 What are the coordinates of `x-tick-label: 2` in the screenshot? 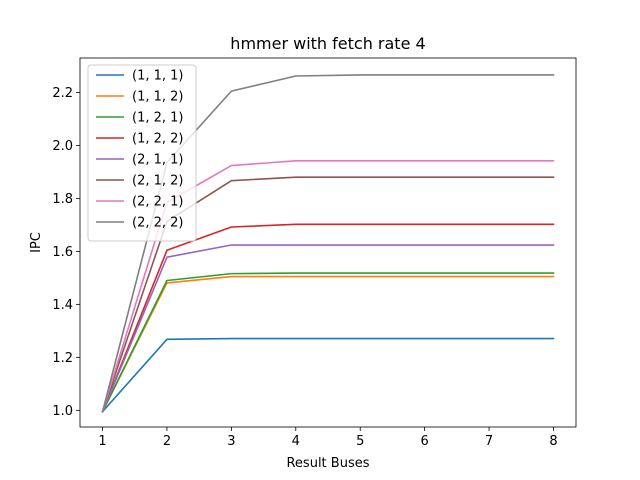 It's located at (167, 441).